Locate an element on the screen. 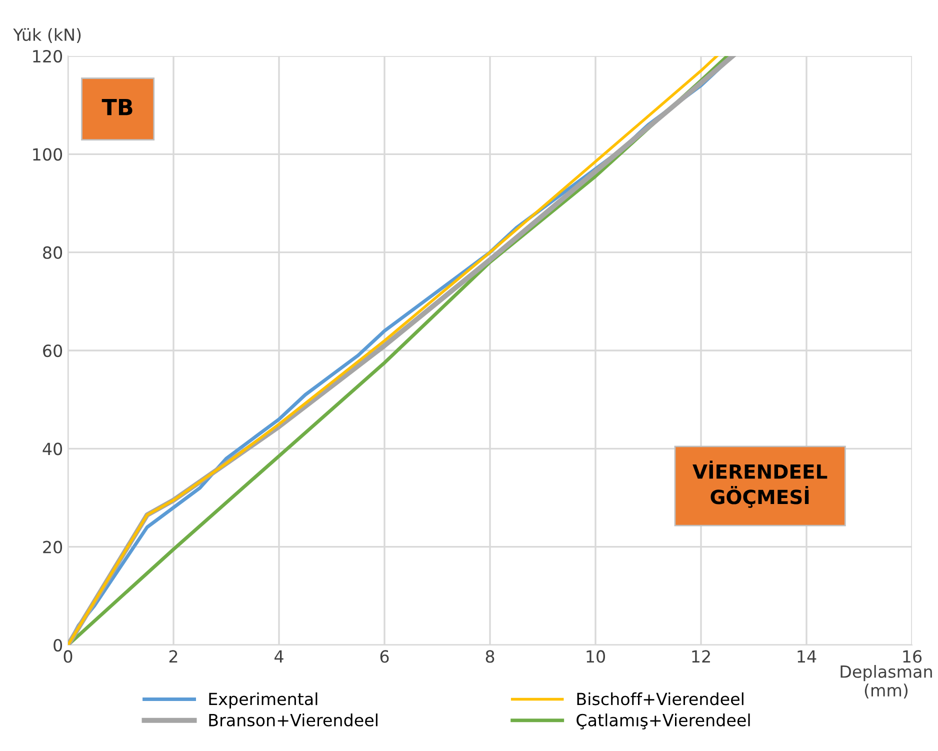 The height and width of the screenshot is (751, 938). x-tick-label: 6 is located at coordinates (384, 656).